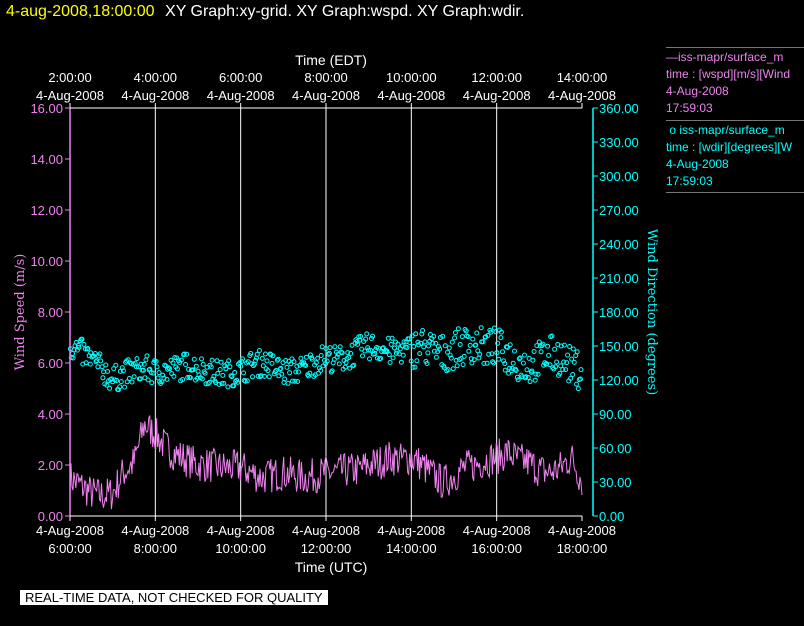  I want to click on x-bottom-tick-label: 12:00:00, so click(326, 548).